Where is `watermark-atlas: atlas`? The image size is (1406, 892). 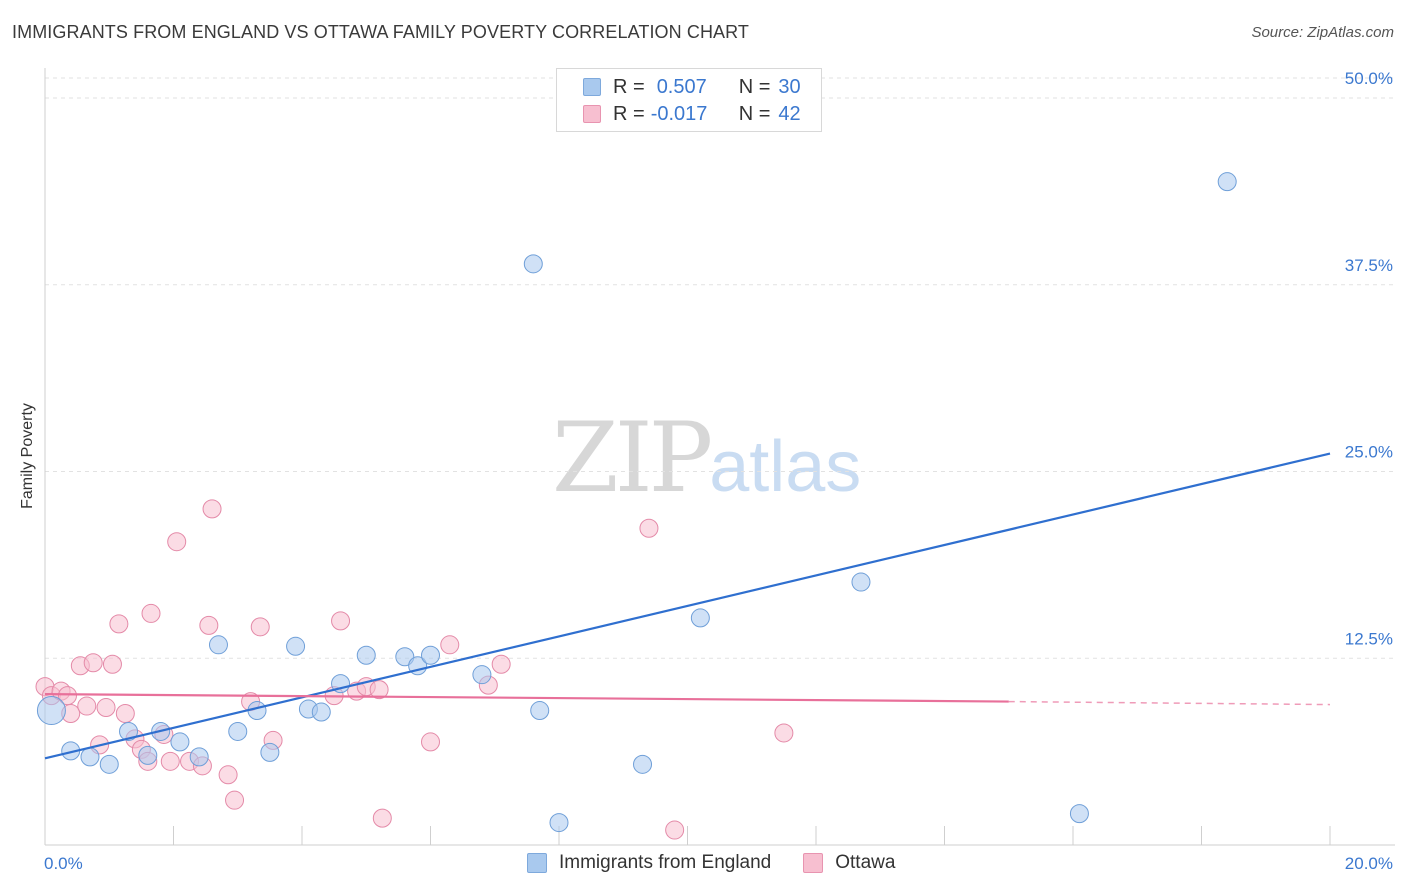 watermark-atlas: atlas is located at coordinates (785, 467).